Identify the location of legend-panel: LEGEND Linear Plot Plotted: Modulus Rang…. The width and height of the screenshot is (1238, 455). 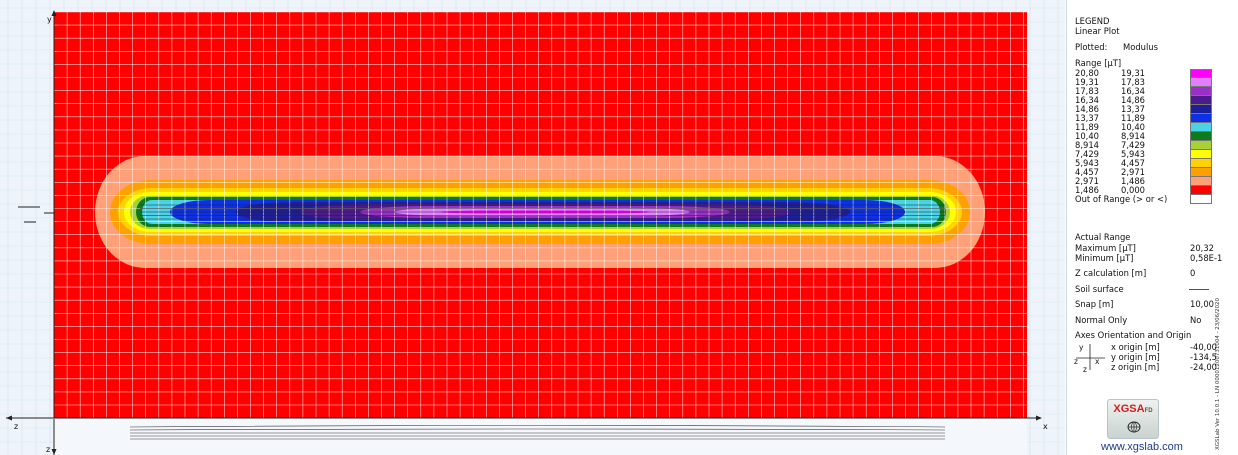
(1152, 227).